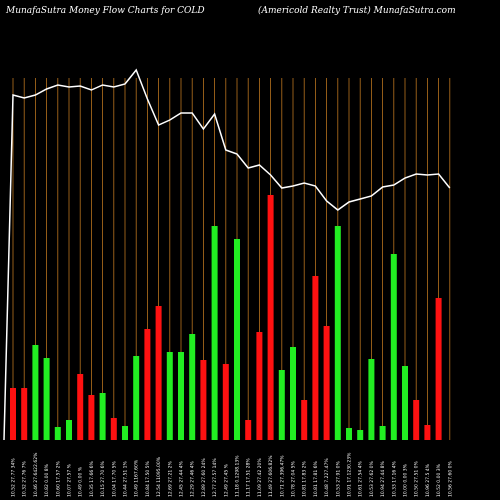 This screenshot has width=500, height=500. What do you see at coordinates (170, 479) in the screenshot?
I see `x-tick-label: 12.69 27.21 2%` at bounding box center [170, 479].